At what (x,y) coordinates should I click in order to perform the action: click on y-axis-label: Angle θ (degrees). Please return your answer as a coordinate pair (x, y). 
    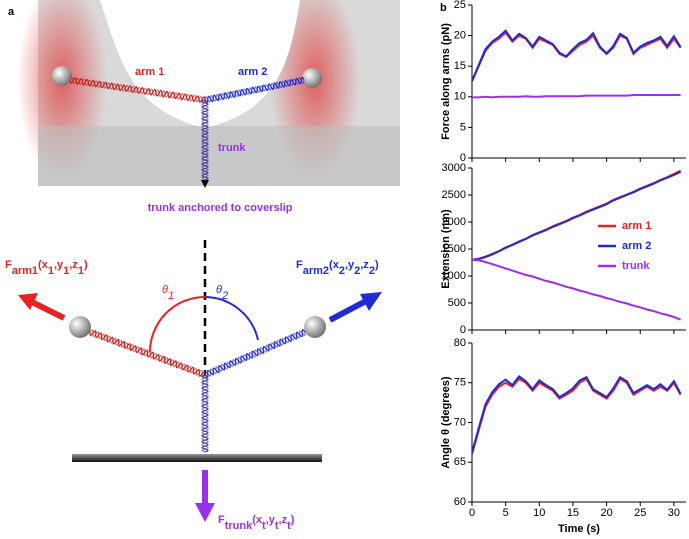
    Looking at the image, I should click on (446, 422).